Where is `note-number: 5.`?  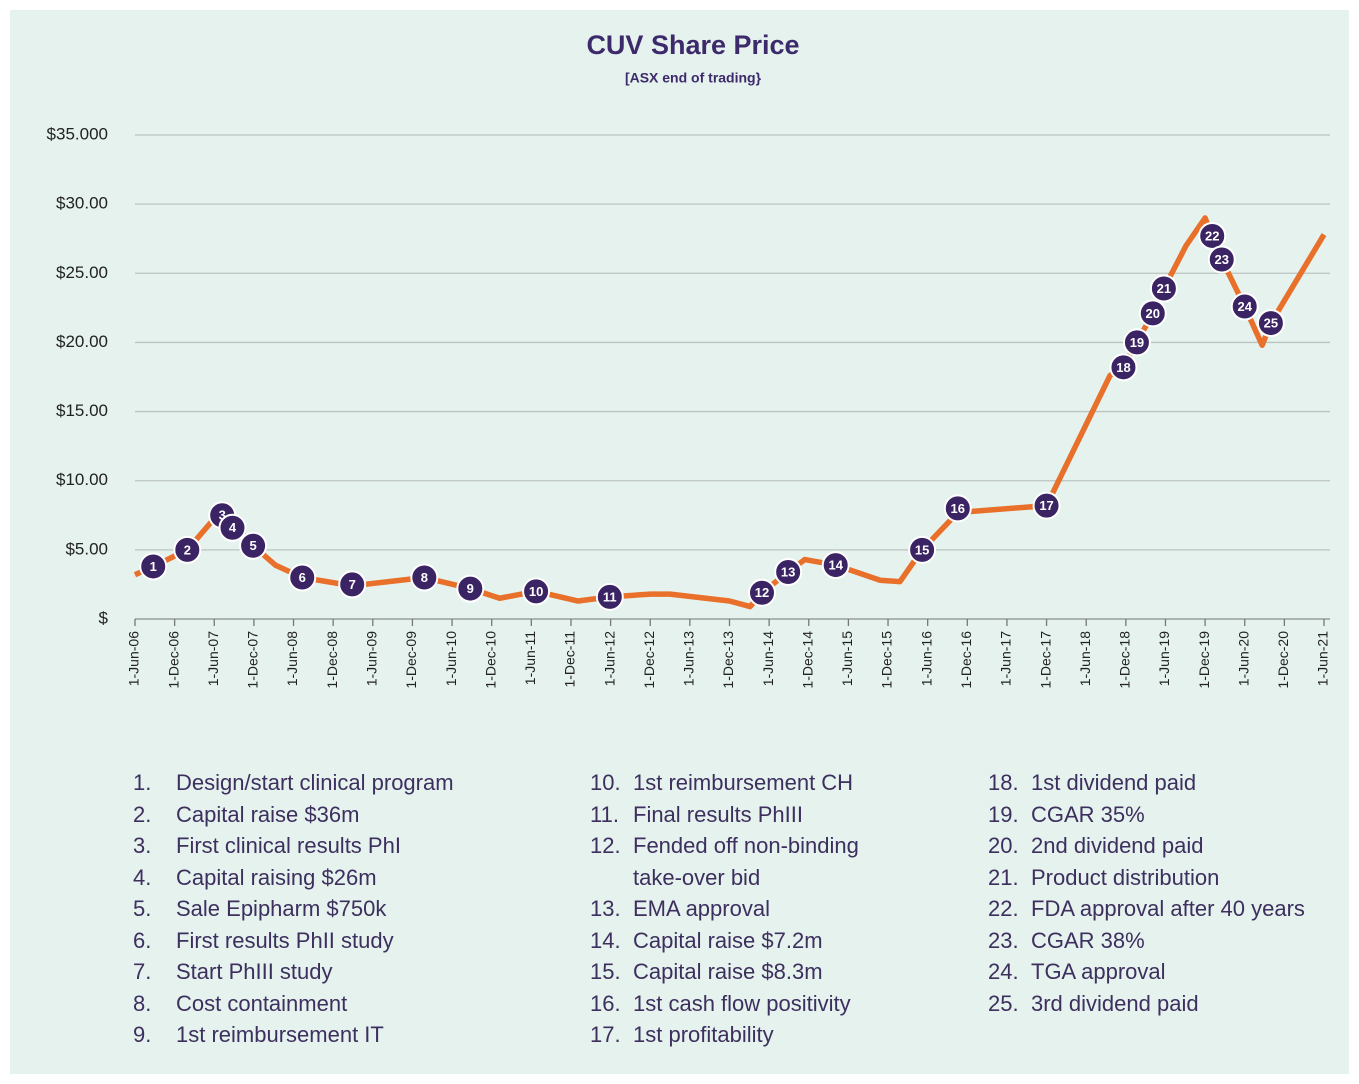 note-number: 5. is located at coordinates (142, 908).